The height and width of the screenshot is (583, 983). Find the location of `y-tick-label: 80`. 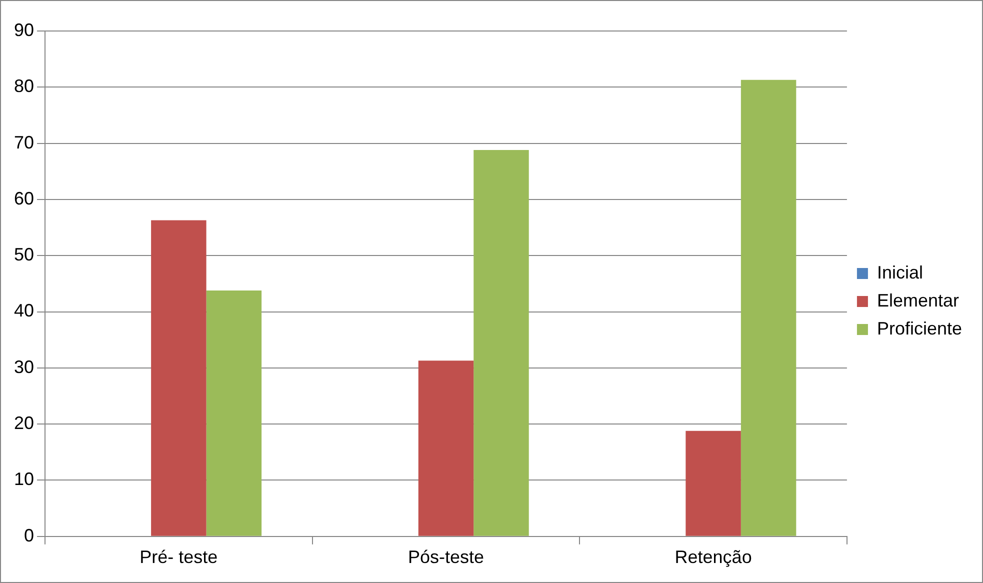

y-tick-label: 80 is located at coordinates (24, 86).